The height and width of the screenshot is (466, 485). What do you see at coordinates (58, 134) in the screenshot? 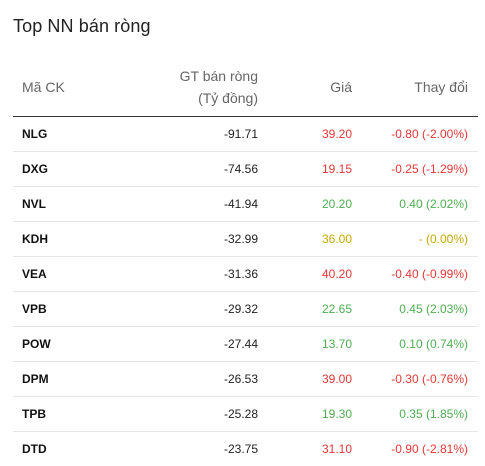
I see `symbol-cell: NLG` at bounding box center [58, 134].